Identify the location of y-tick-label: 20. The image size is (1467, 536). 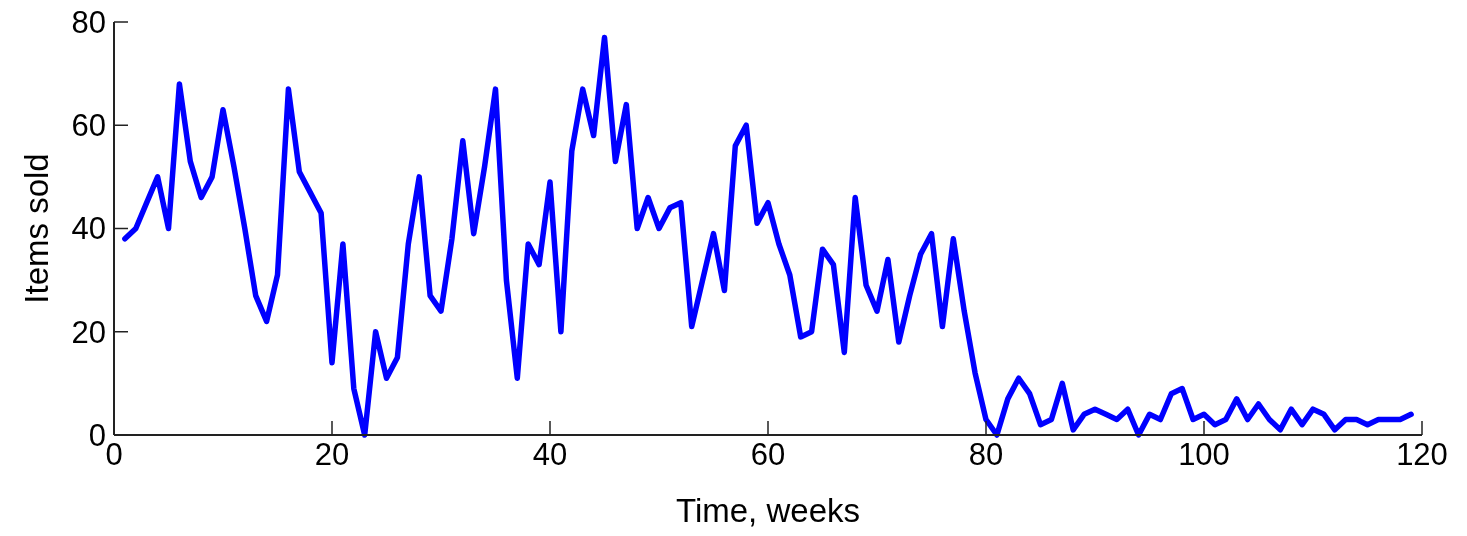
(88, 332).